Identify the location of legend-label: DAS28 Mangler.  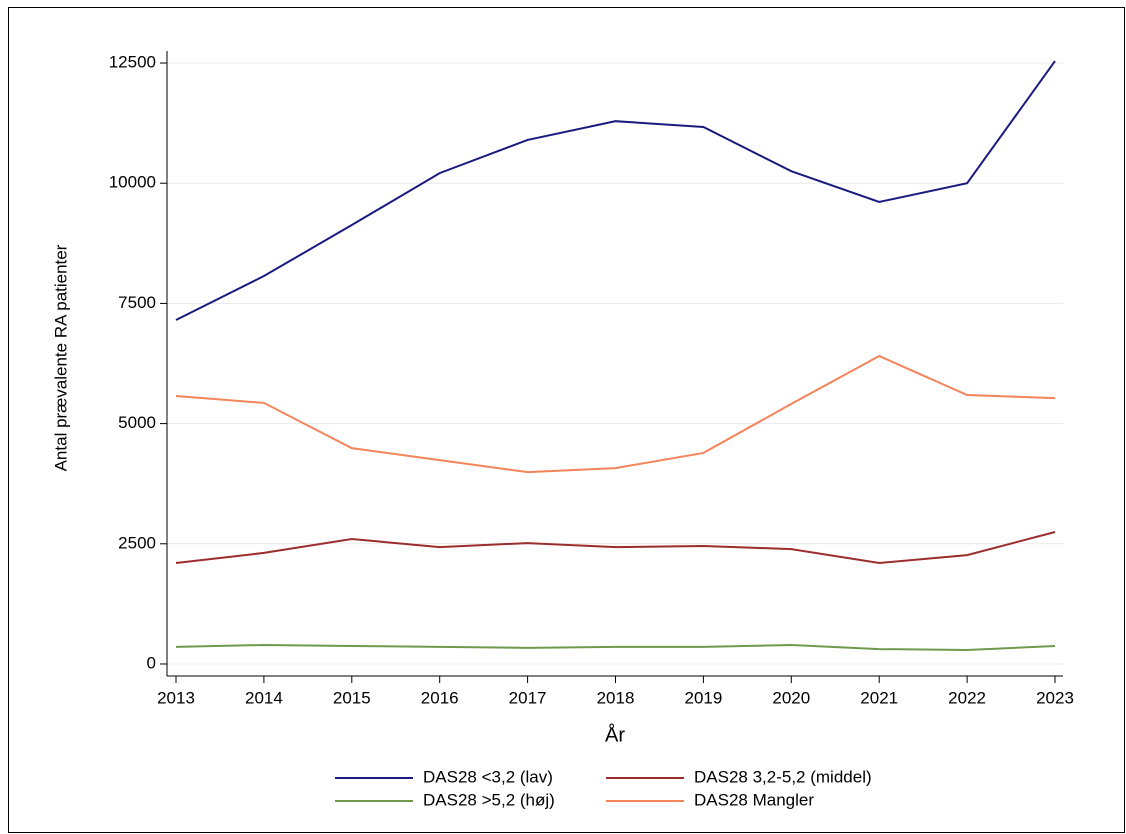
(754, 799).